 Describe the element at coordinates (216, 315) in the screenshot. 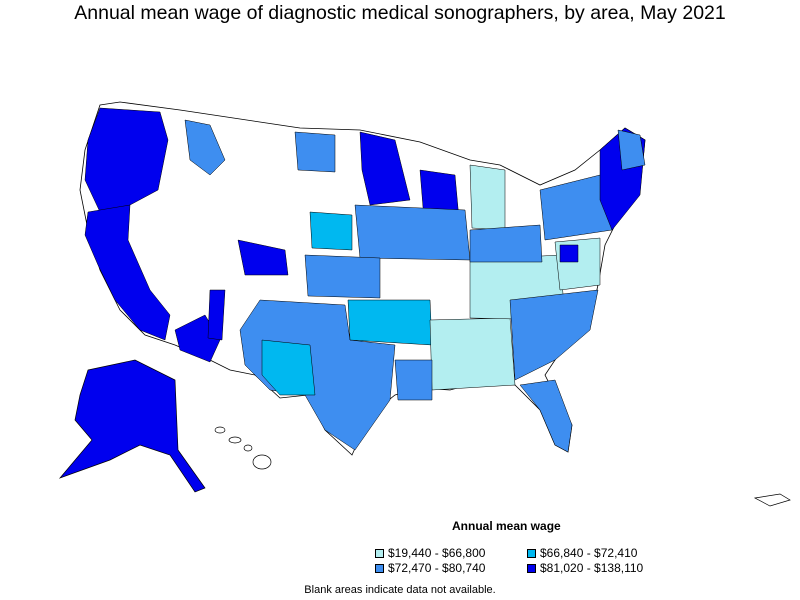

I see `region-new-mexico` at that location.